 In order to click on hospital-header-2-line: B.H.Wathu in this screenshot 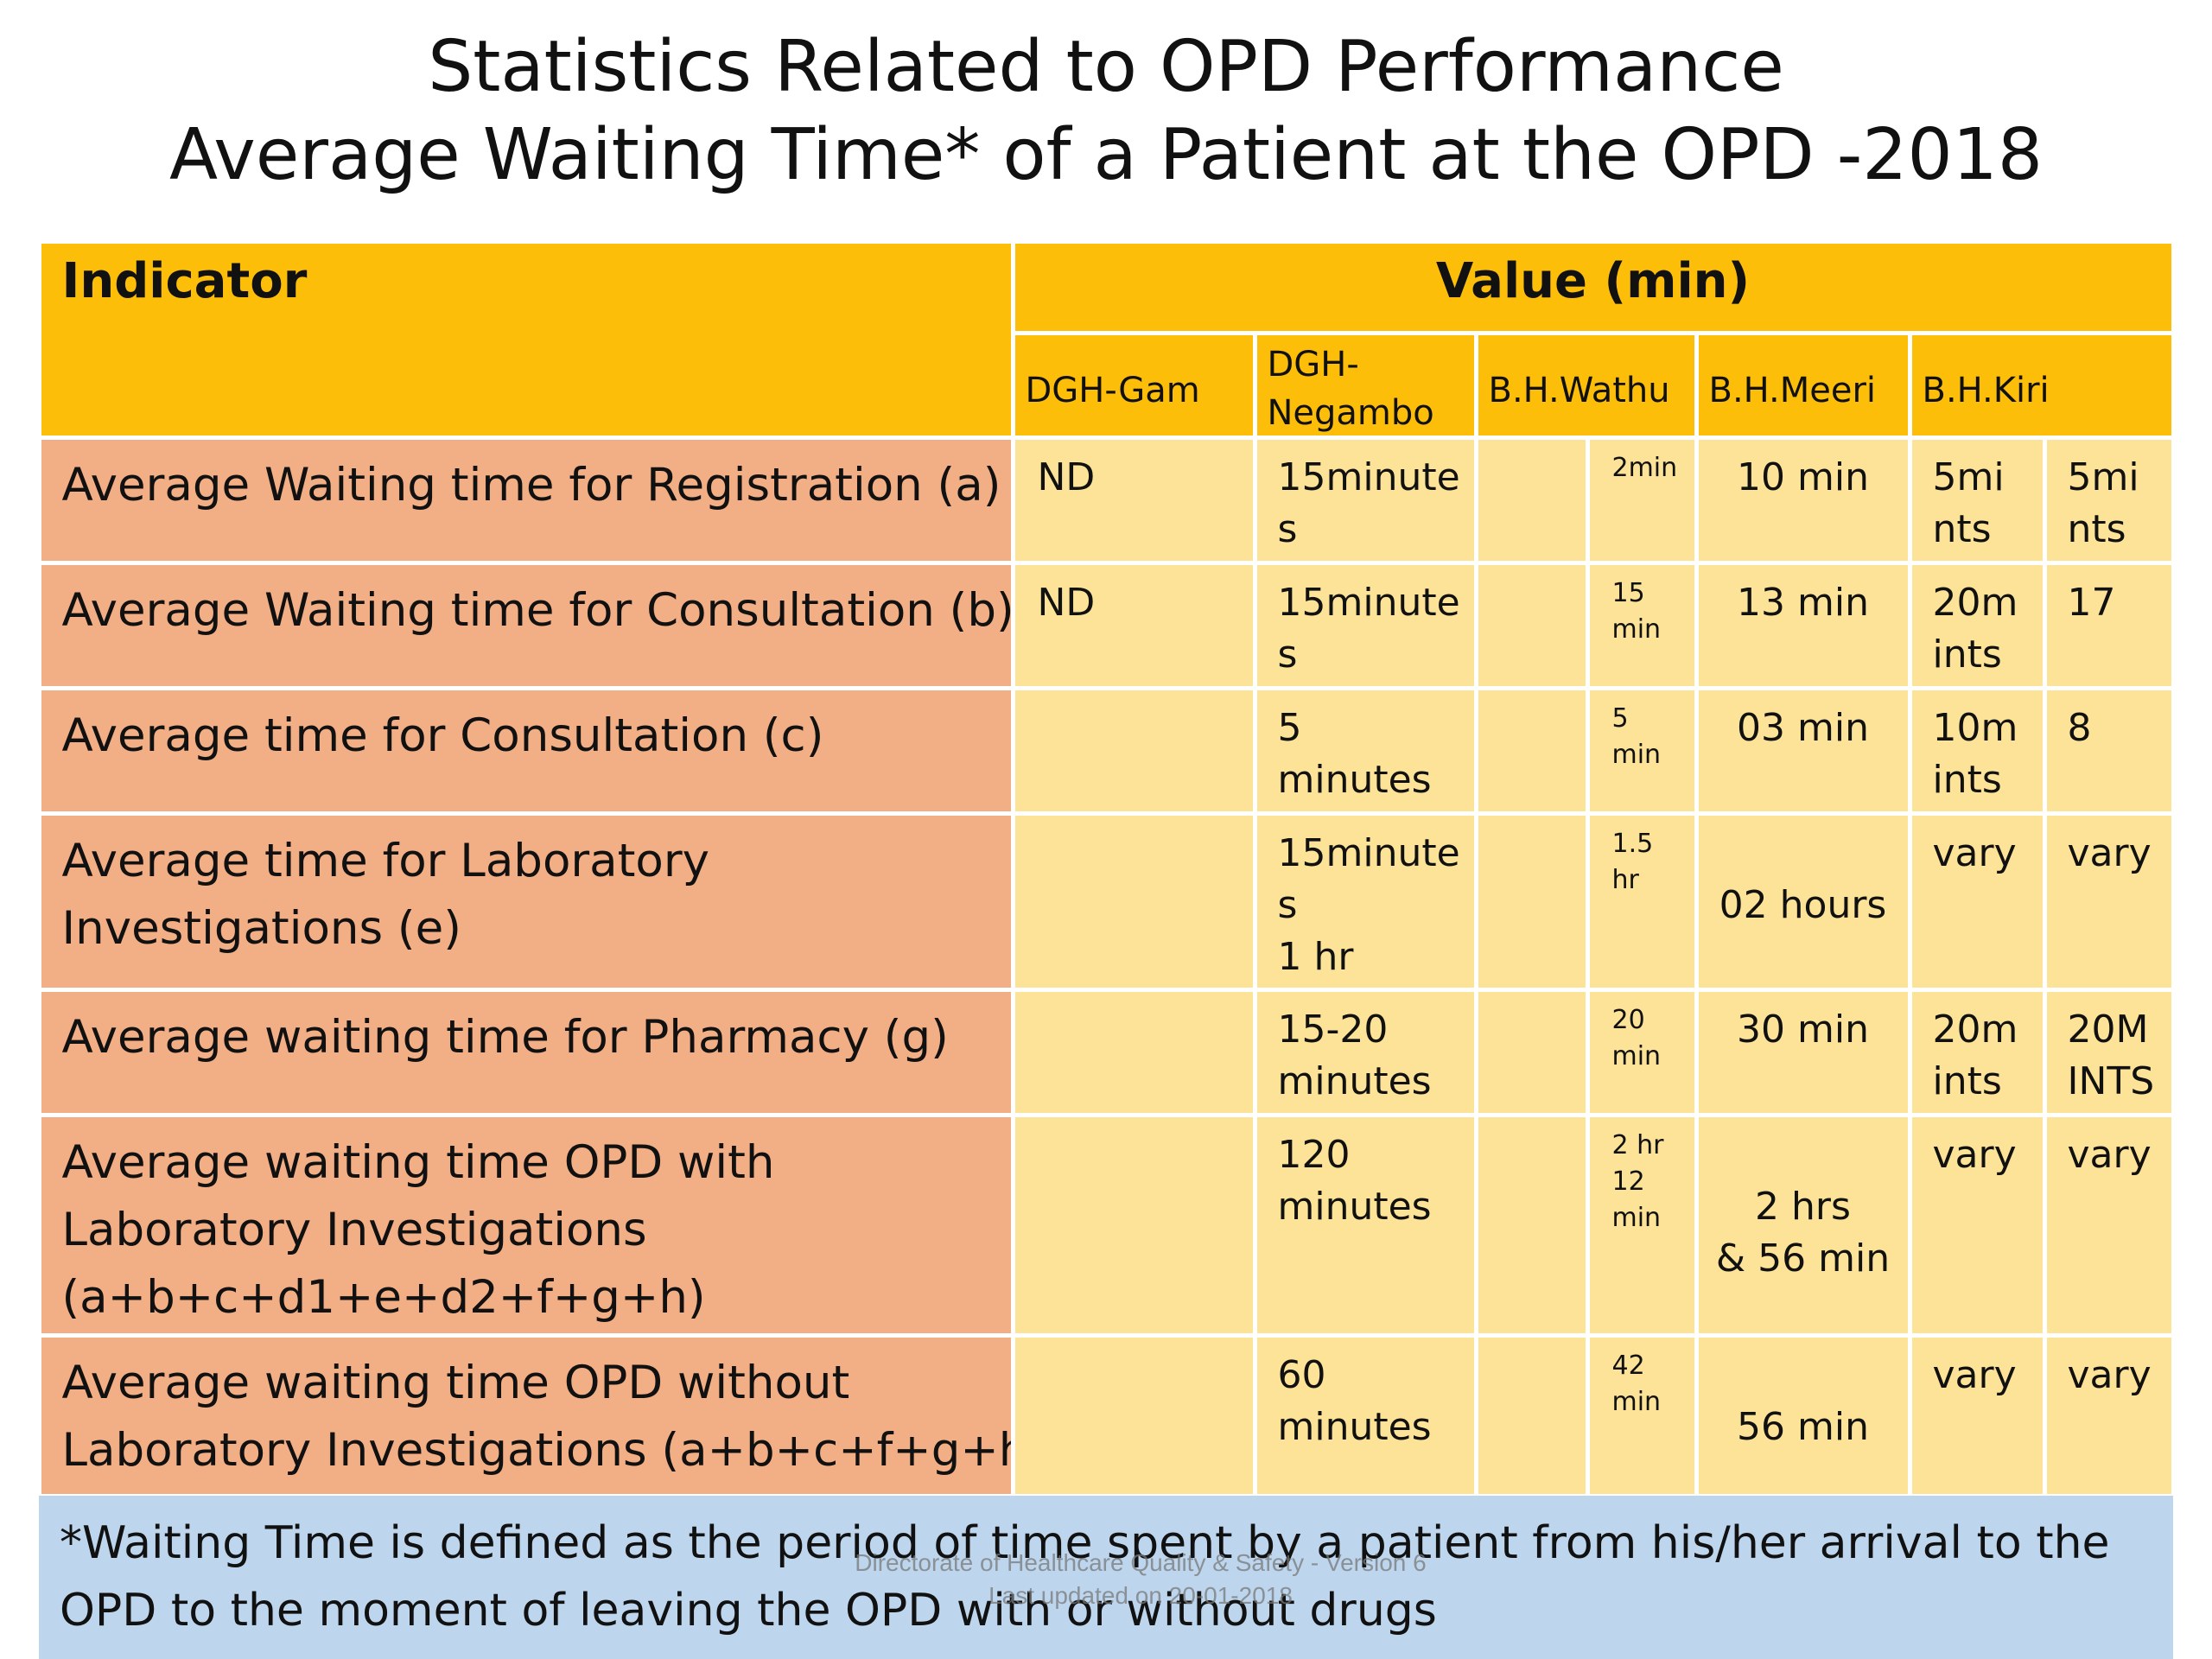, I will do `click(1579, 390)`.